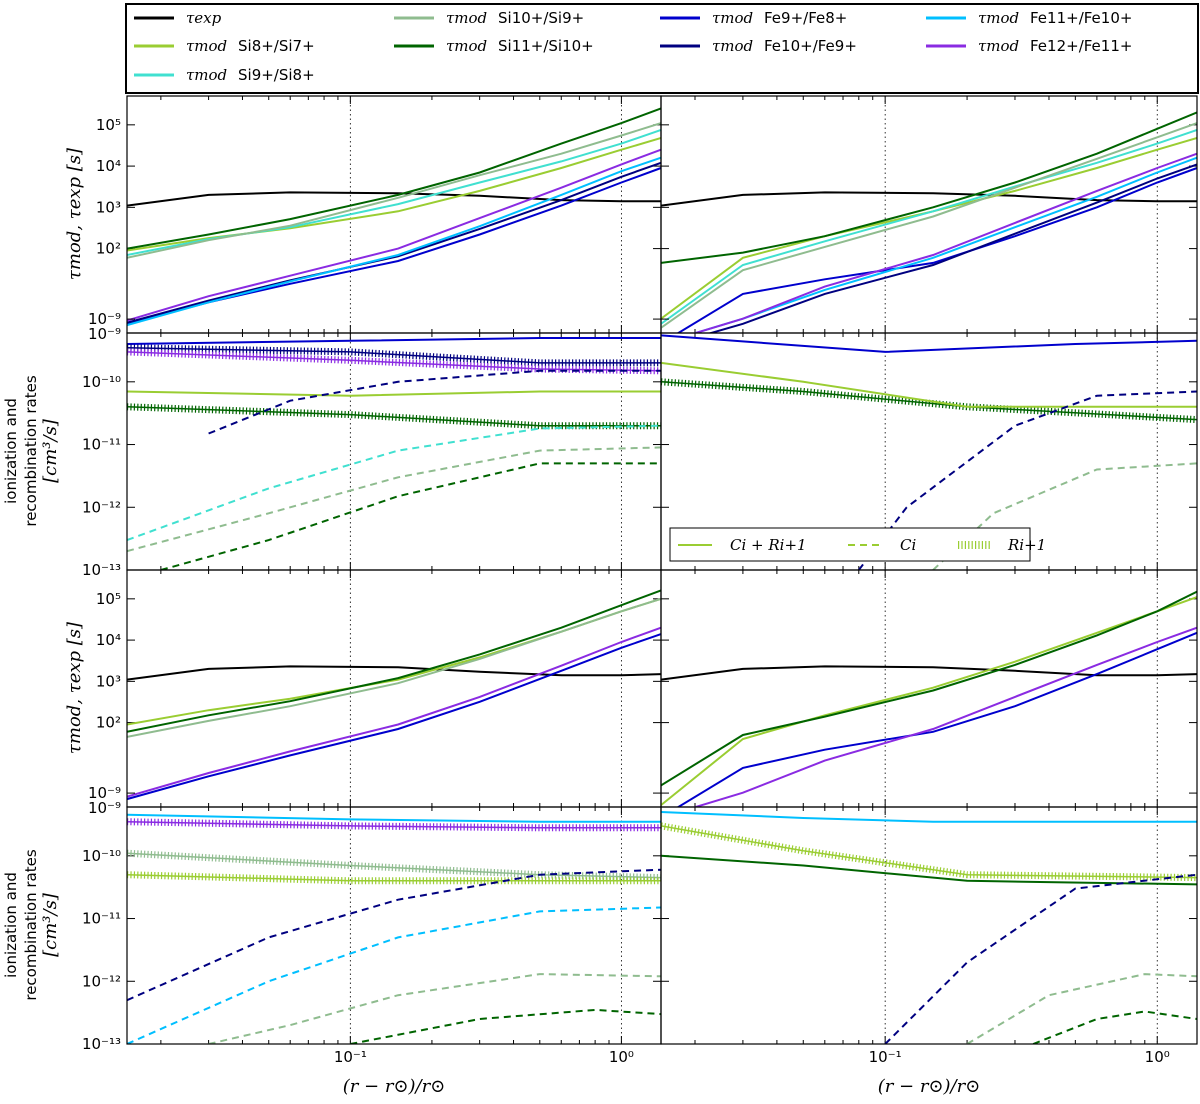 This screenshot has height=1104, width=1200. I want to click on legend-symbol-exp: τexp, so click(204, 18).